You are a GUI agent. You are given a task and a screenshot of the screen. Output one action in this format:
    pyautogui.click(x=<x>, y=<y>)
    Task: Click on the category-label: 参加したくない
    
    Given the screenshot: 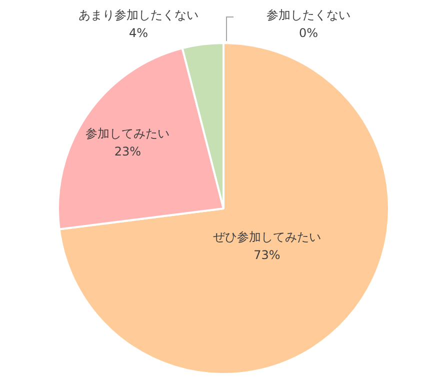 What is the action you would take?
    pyautogui.click(x=308, y=15)
    